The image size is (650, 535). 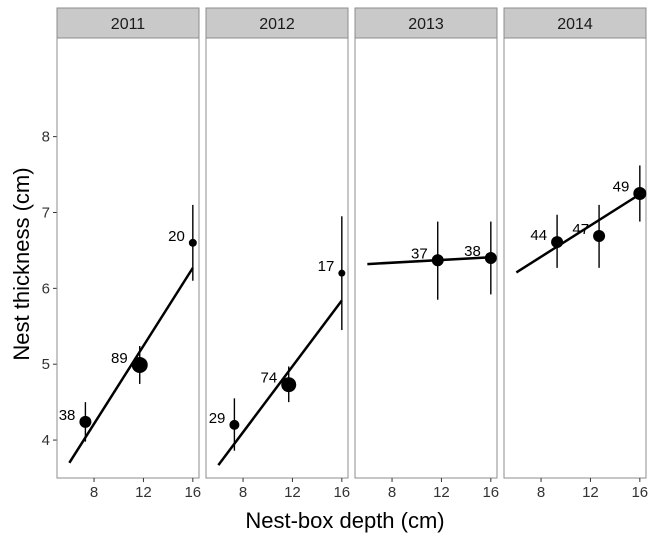 I want to click on sample-size-label: 49, so click(x=621, y=187).